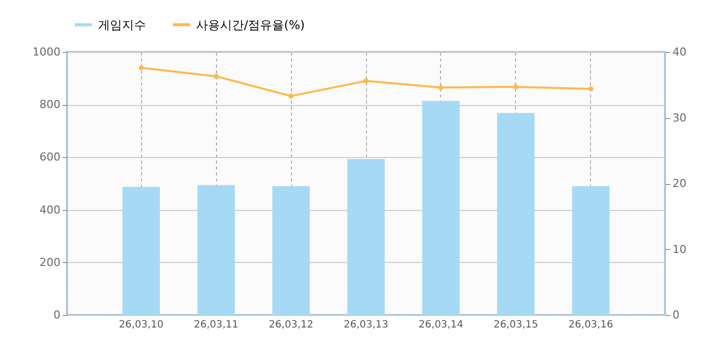 The width and height of the screenshot is (720, 350). I want to click on x-tick-label: 26,03,15, so click(516, 325).